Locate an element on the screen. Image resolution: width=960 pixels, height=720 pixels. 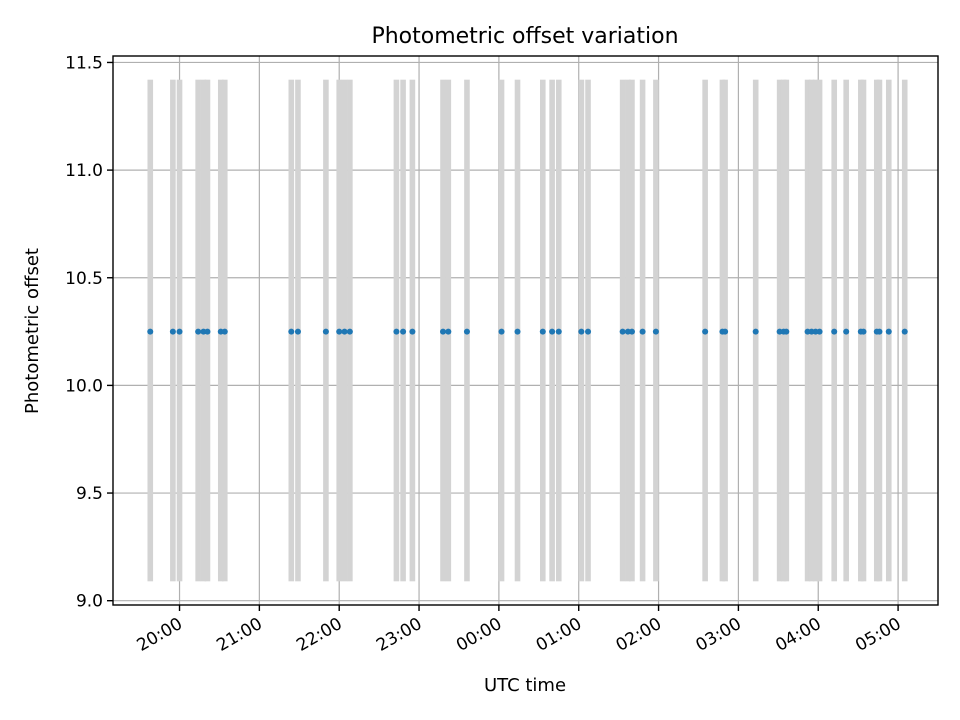
x-axis-label: UTC time is located at coordinates (525, 685).